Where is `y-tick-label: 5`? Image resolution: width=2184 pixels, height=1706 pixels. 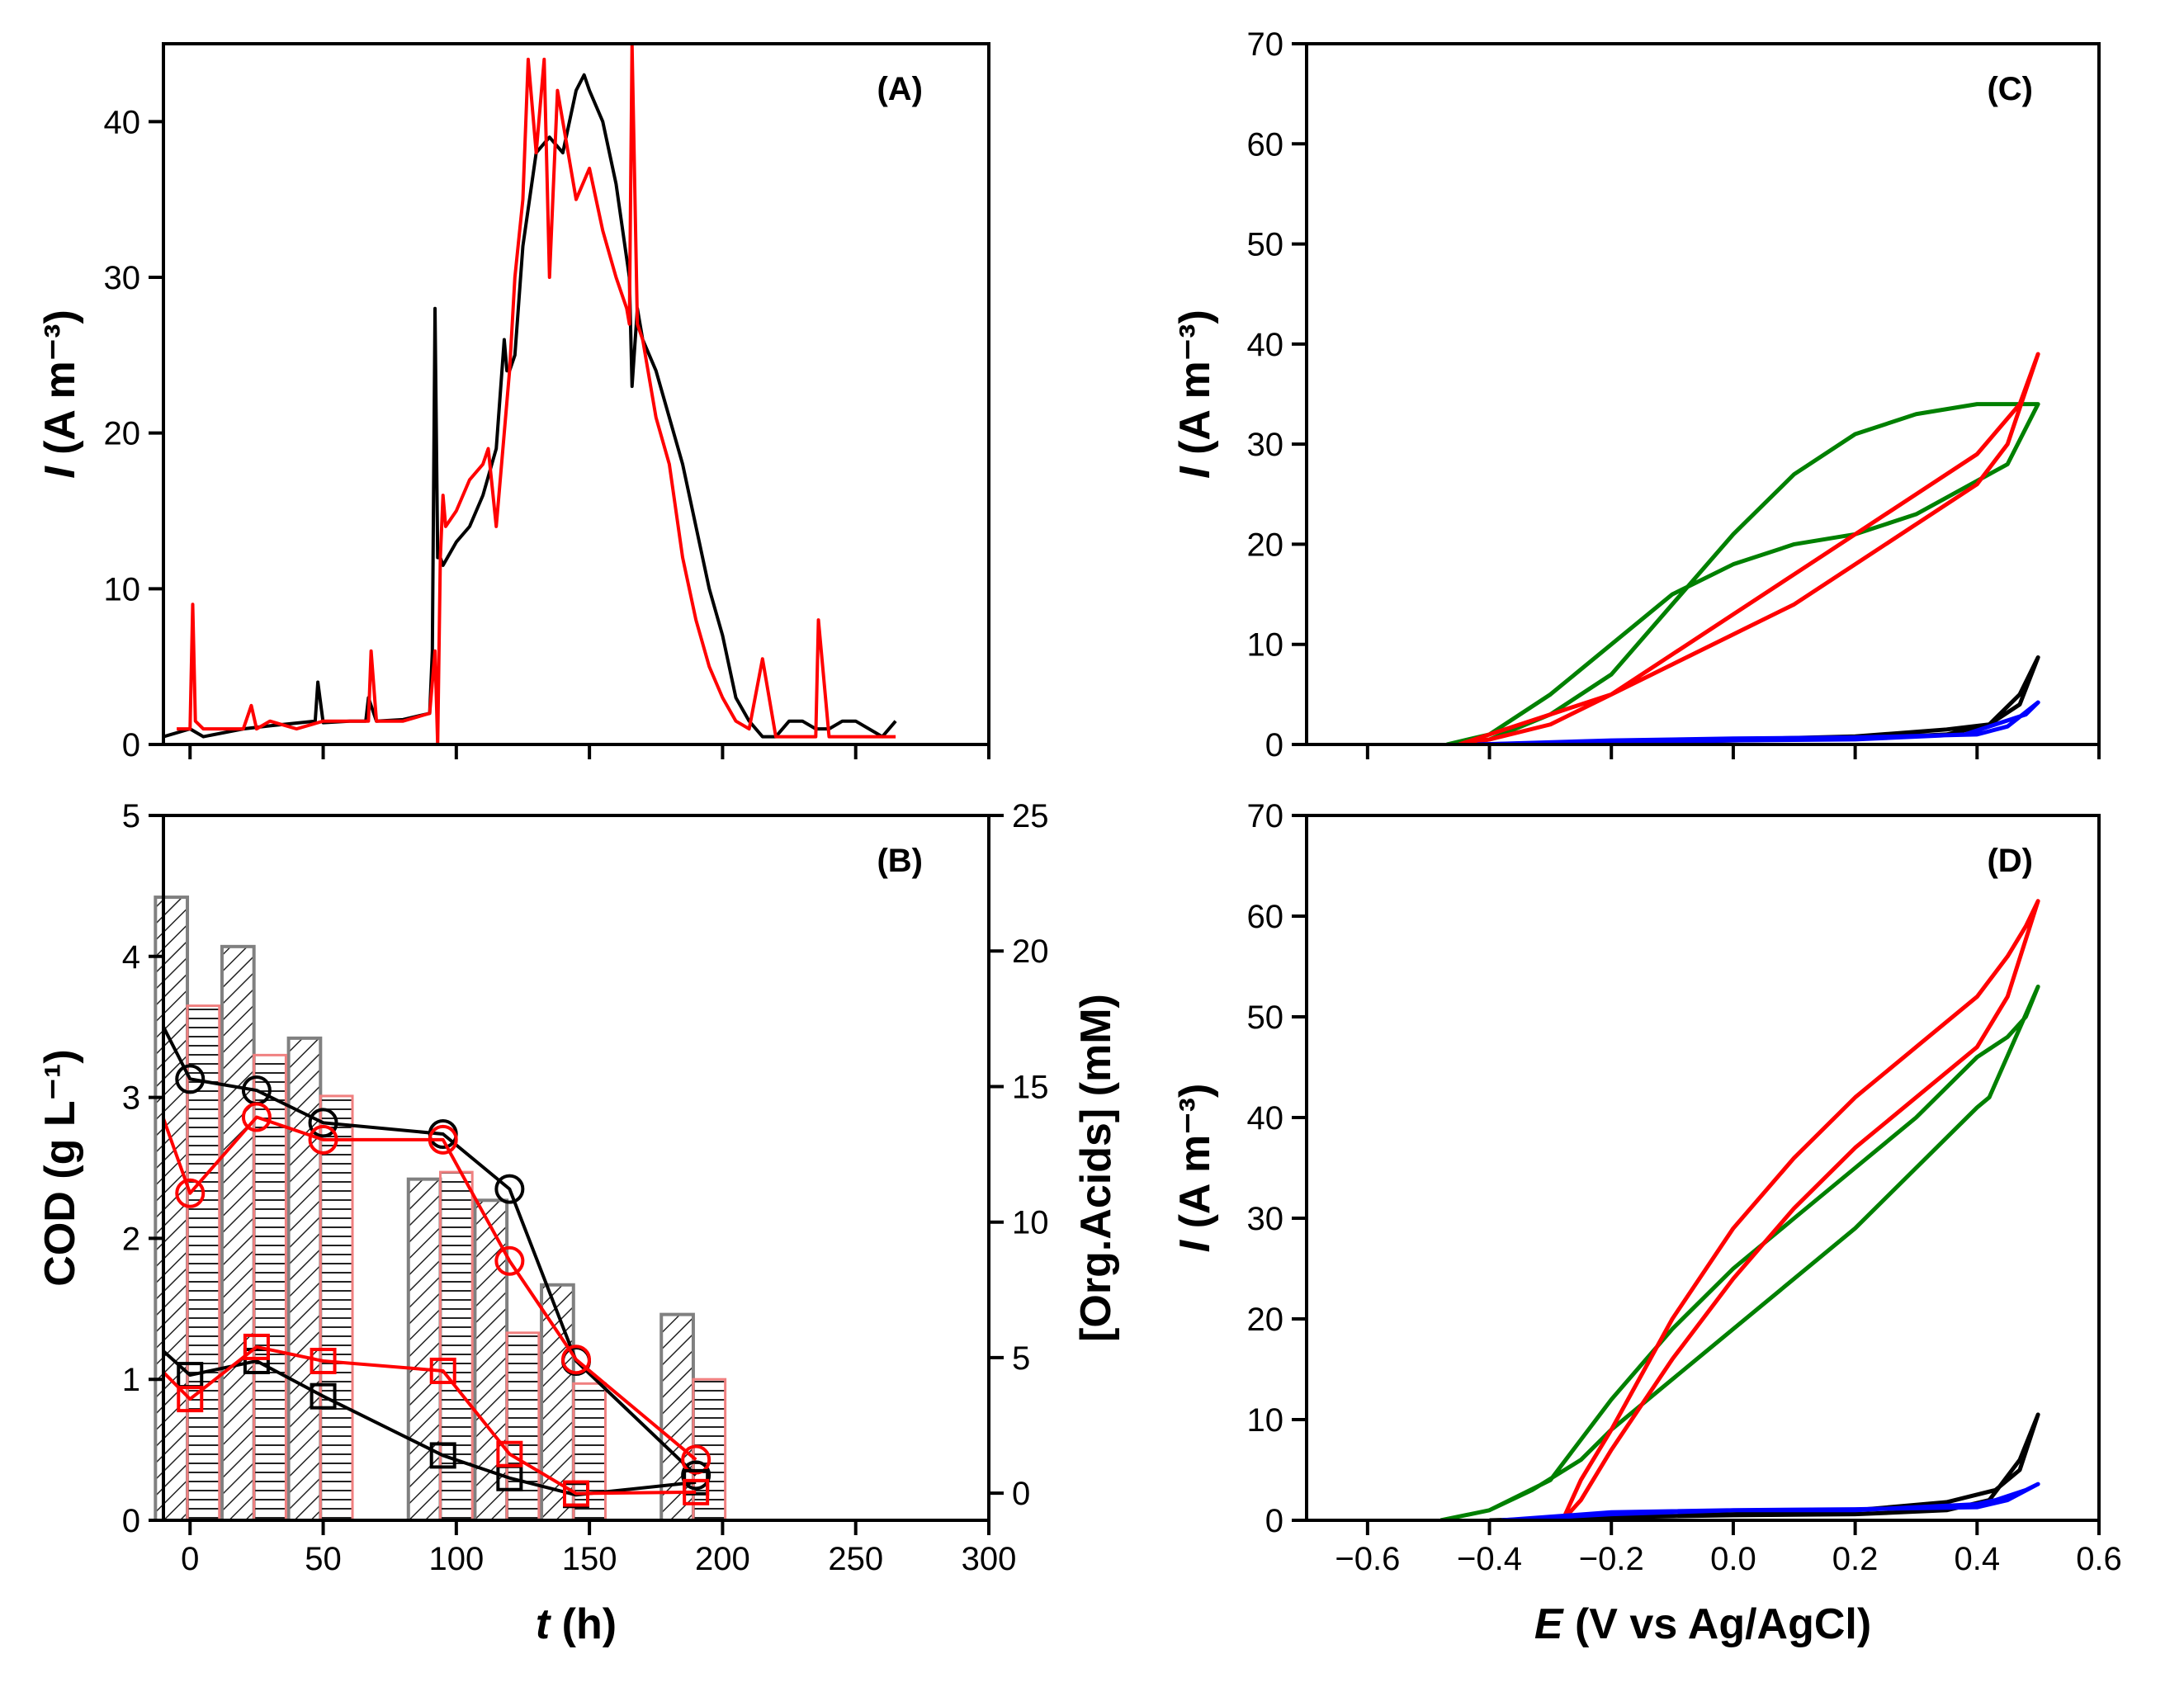
y-tick-label: 5 is located at coordinates (1021, 1358).